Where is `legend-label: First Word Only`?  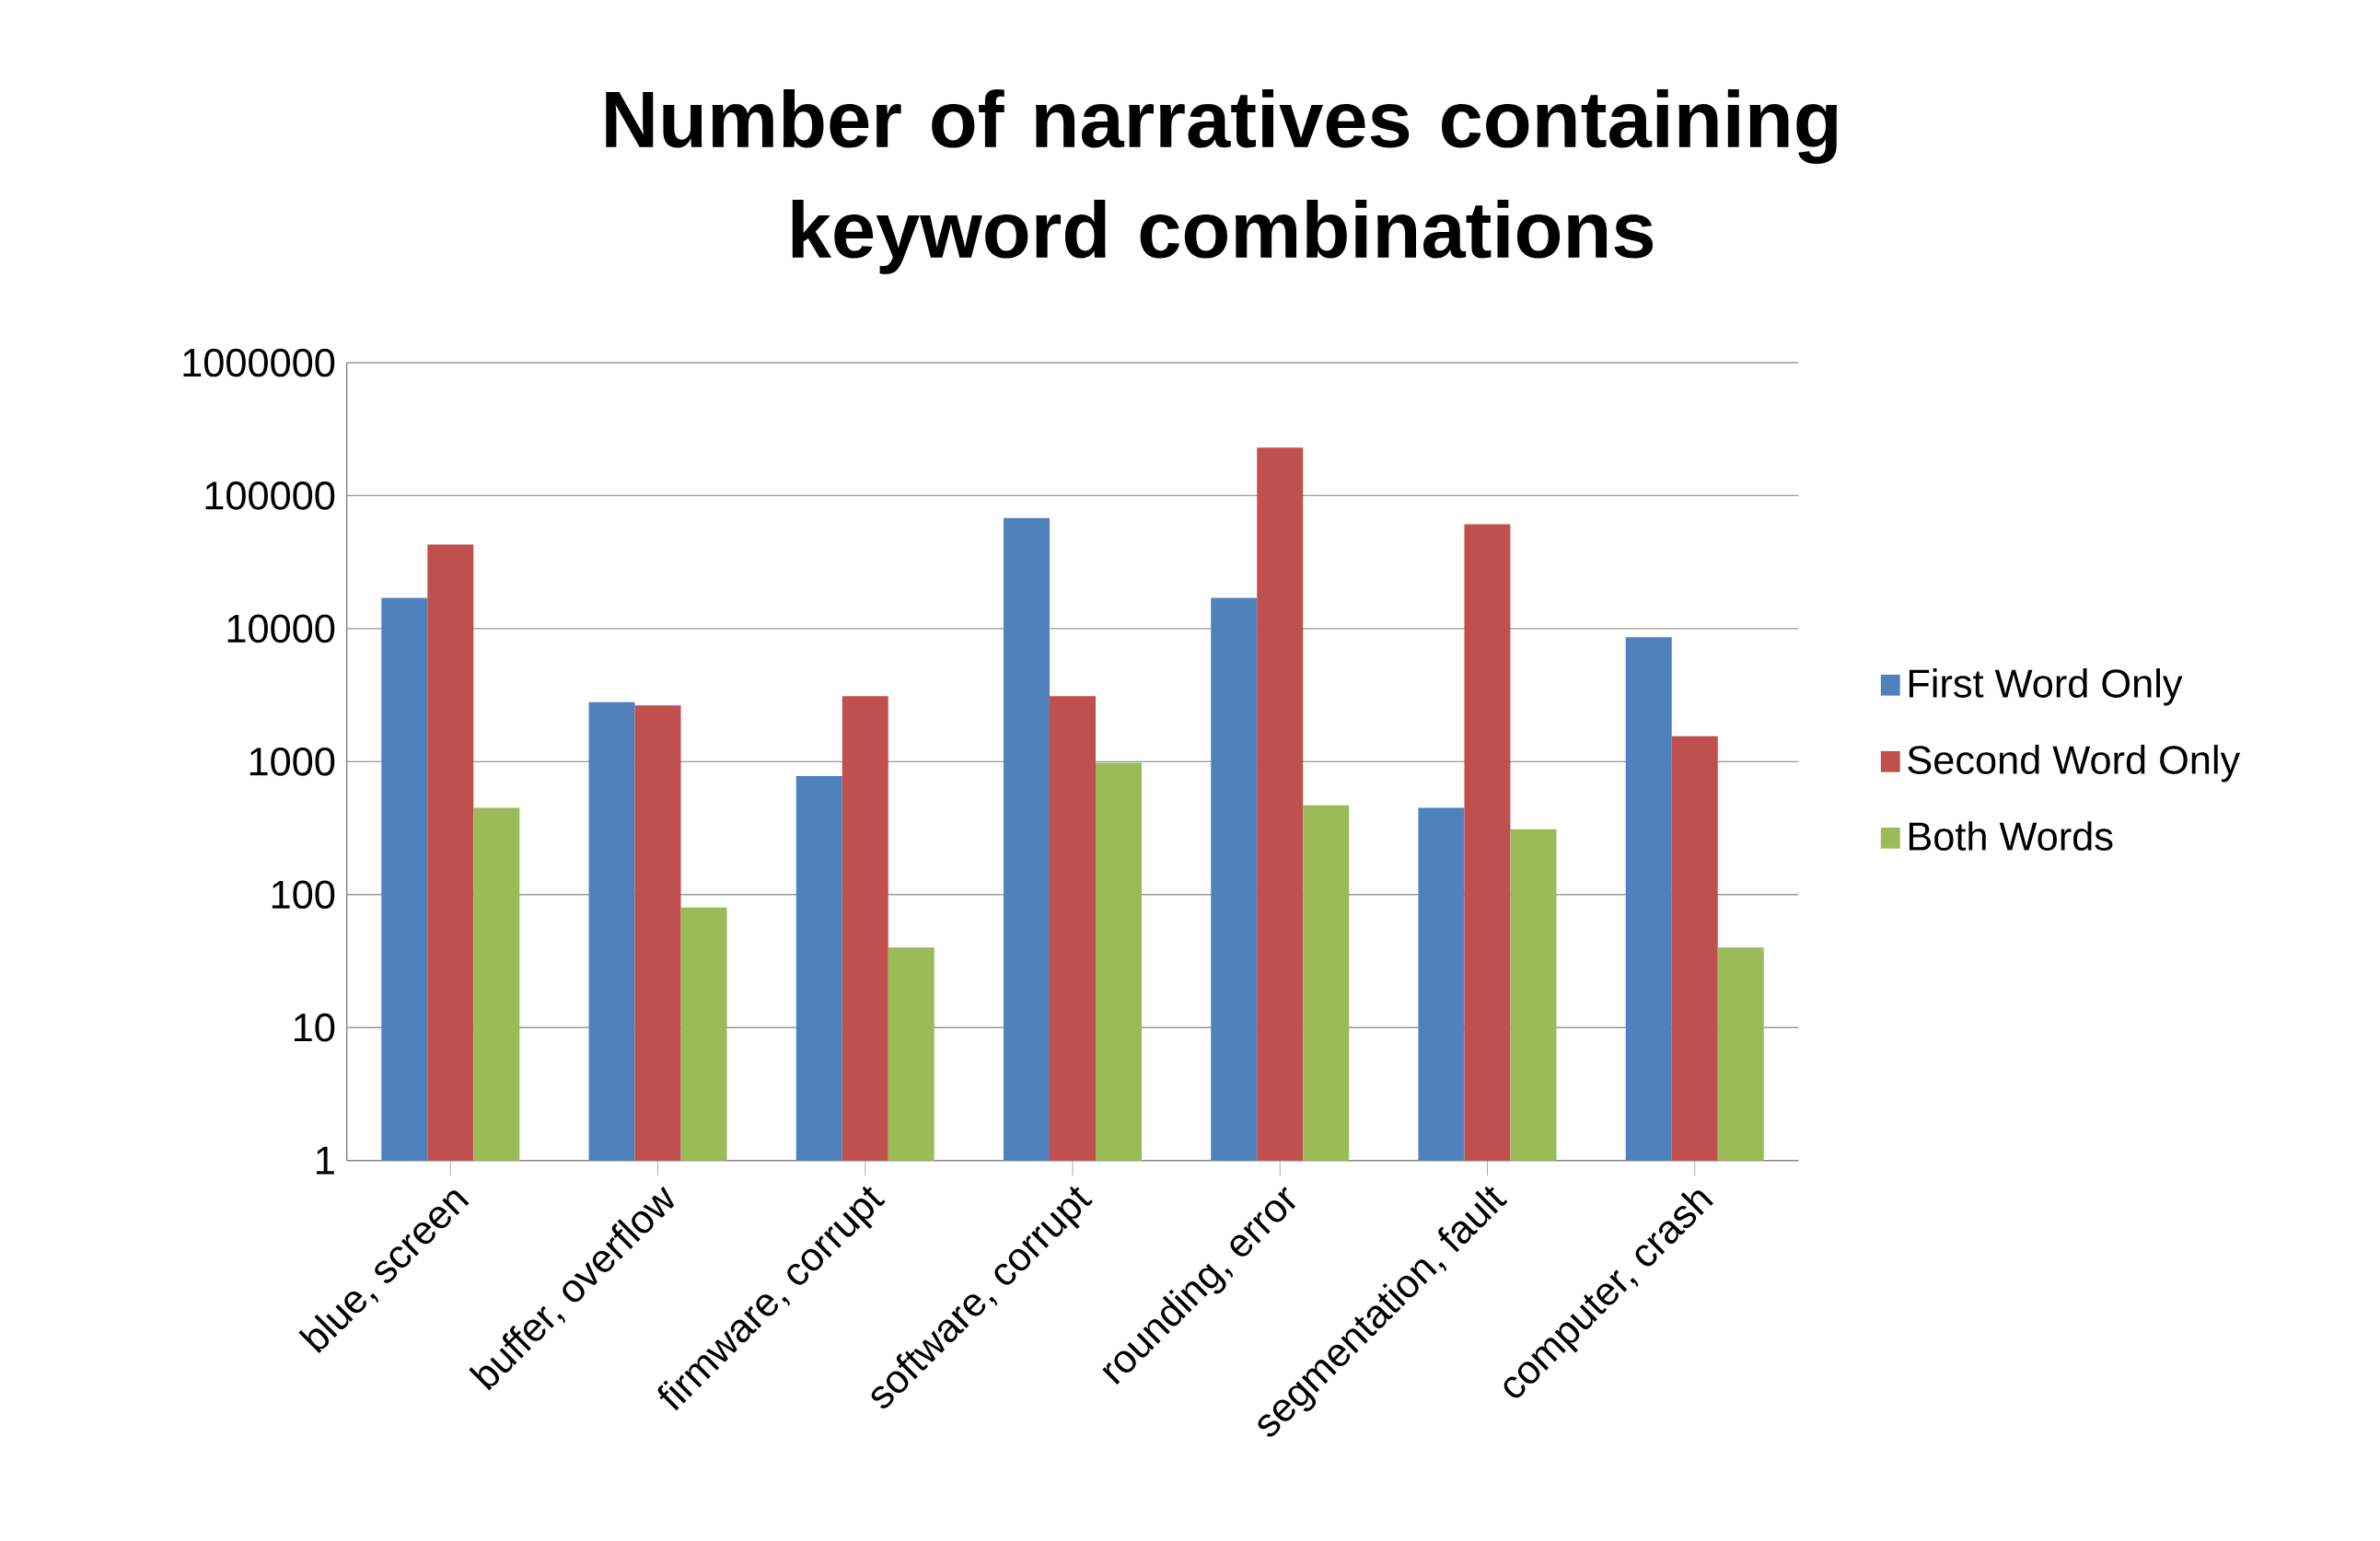 legend-label: First Word Only is located at coordinates (2046, 687).